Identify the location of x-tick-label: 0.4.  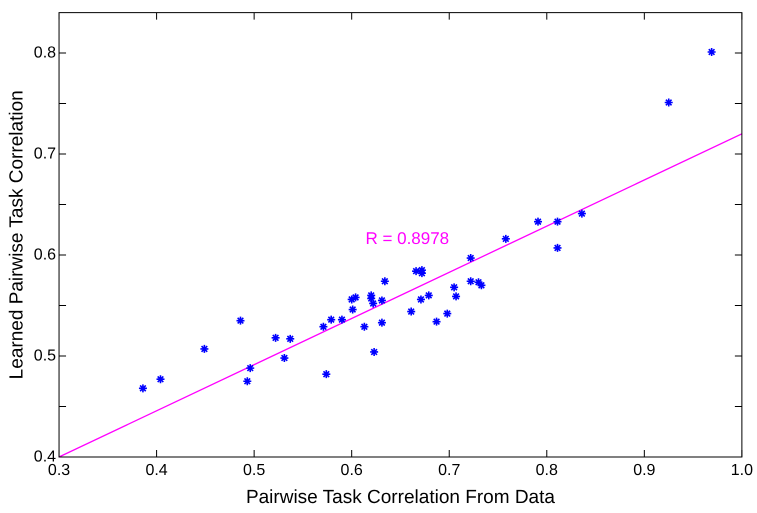
(156, 471).